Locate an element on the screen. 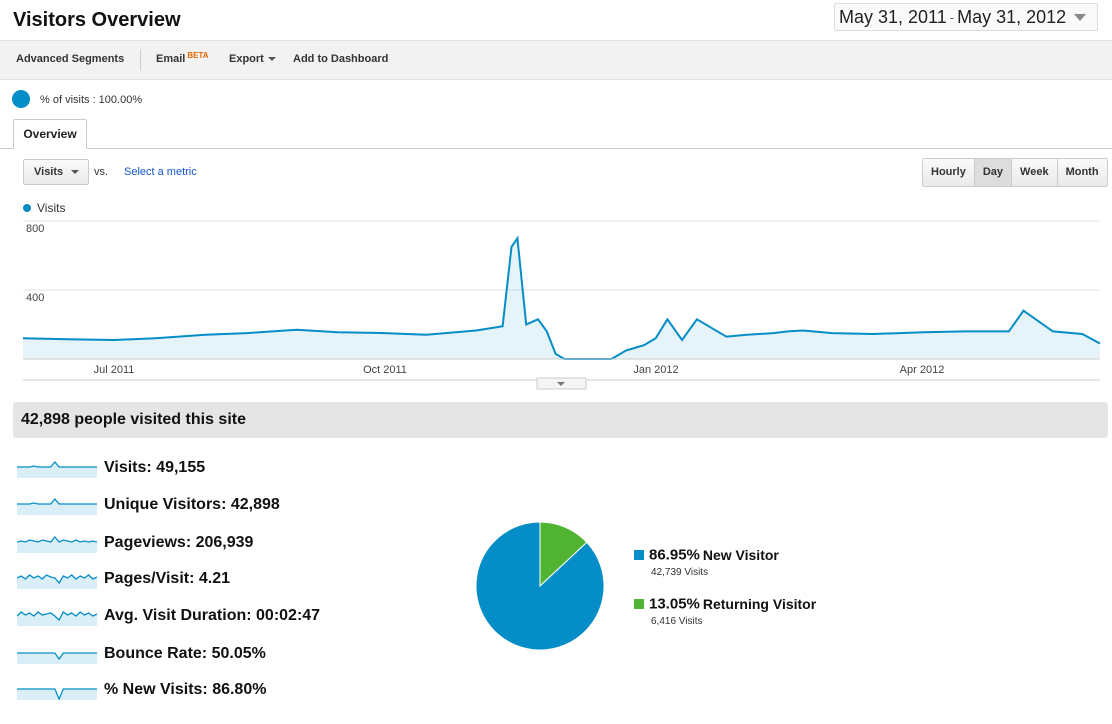 The height and width of the screenshot is (724, 1112). metric-row: Pages/Visit: 4.21 is located at coordinates (123, 579).